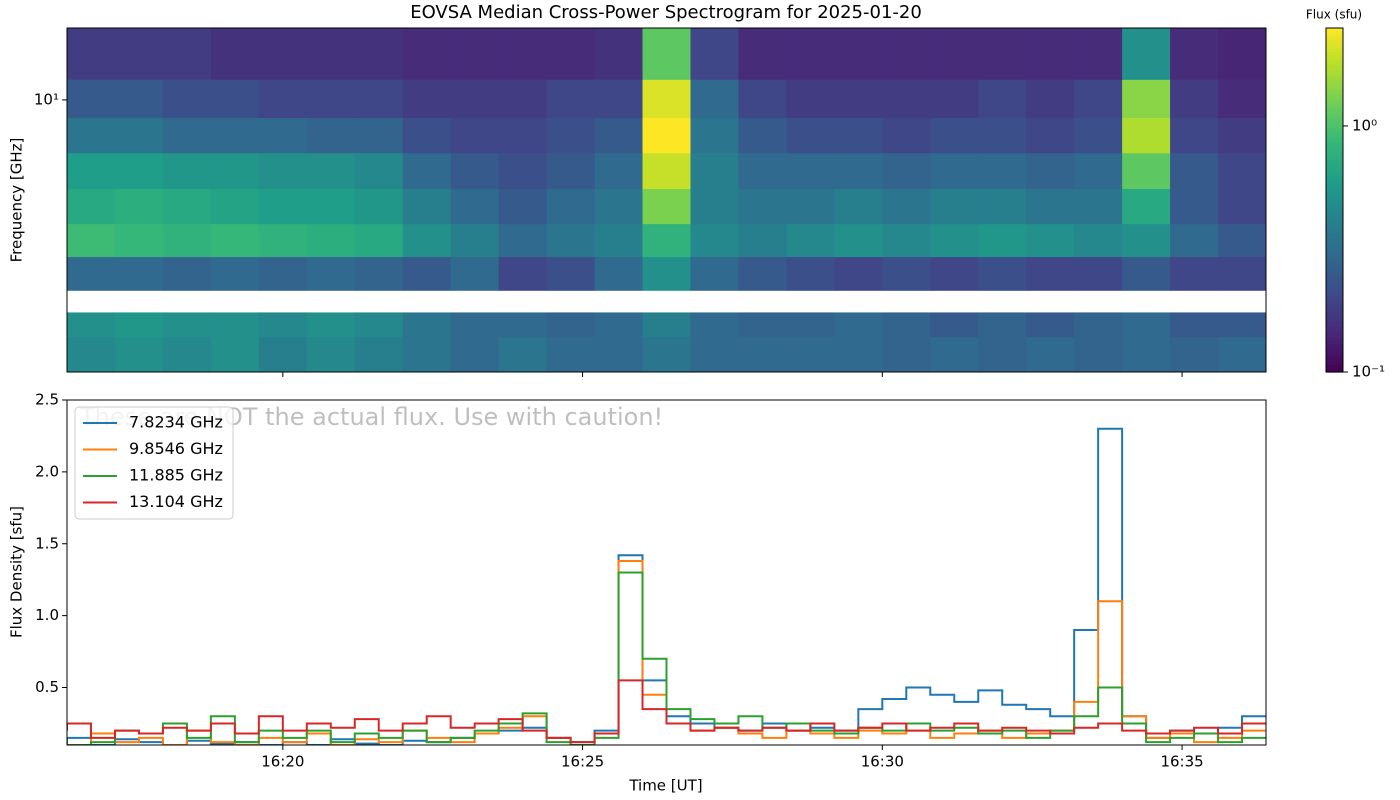 The image size is (1400, 800). Describe the element at coordinates (17, 572) in the screenshot. I see `y-axis-label: Flux Density [sfu]` at that location.